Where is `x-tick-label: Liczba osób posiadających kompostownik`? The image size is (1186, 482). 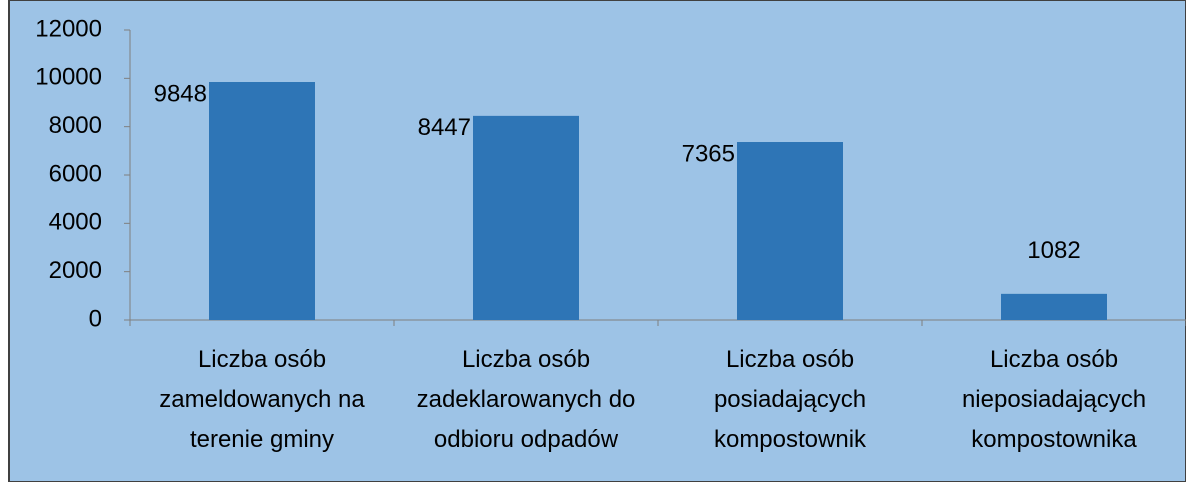
x-tick-label: Liczba osób posiadających kompostownik is located at coordinates (790, 399).